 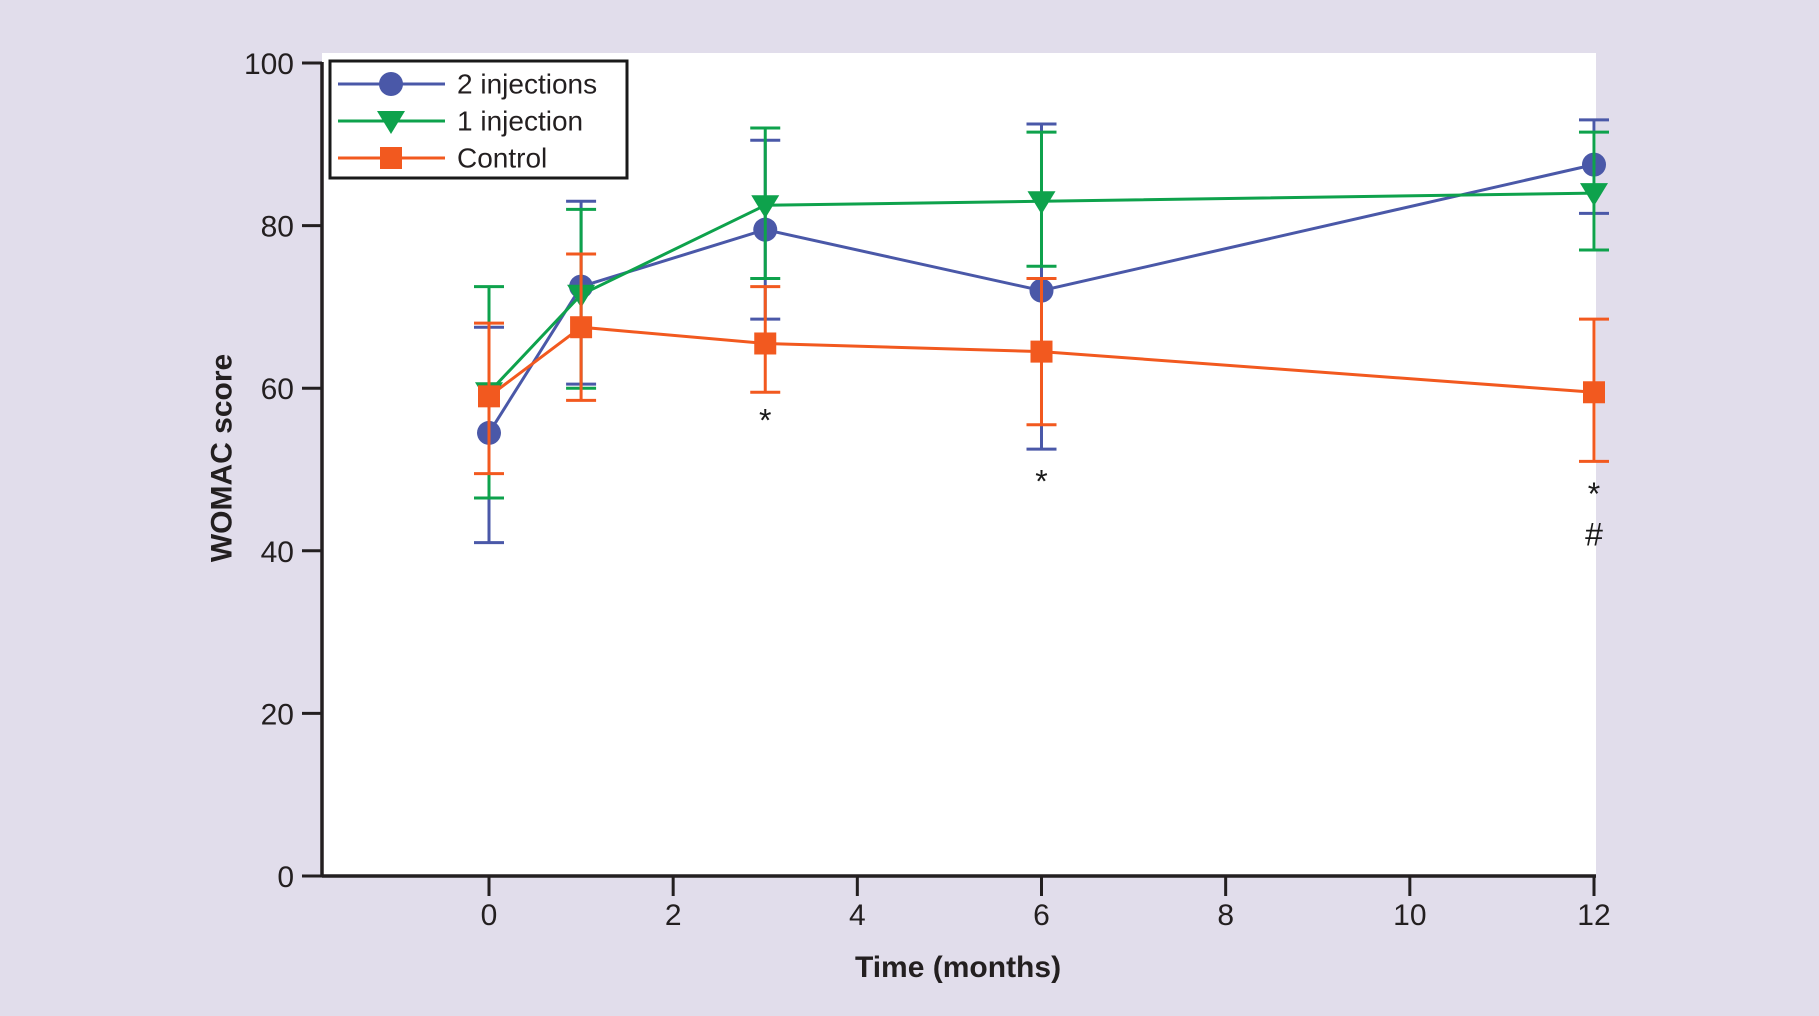 I want to click on legend-label: 2 injections, so click(x=527, y=84).